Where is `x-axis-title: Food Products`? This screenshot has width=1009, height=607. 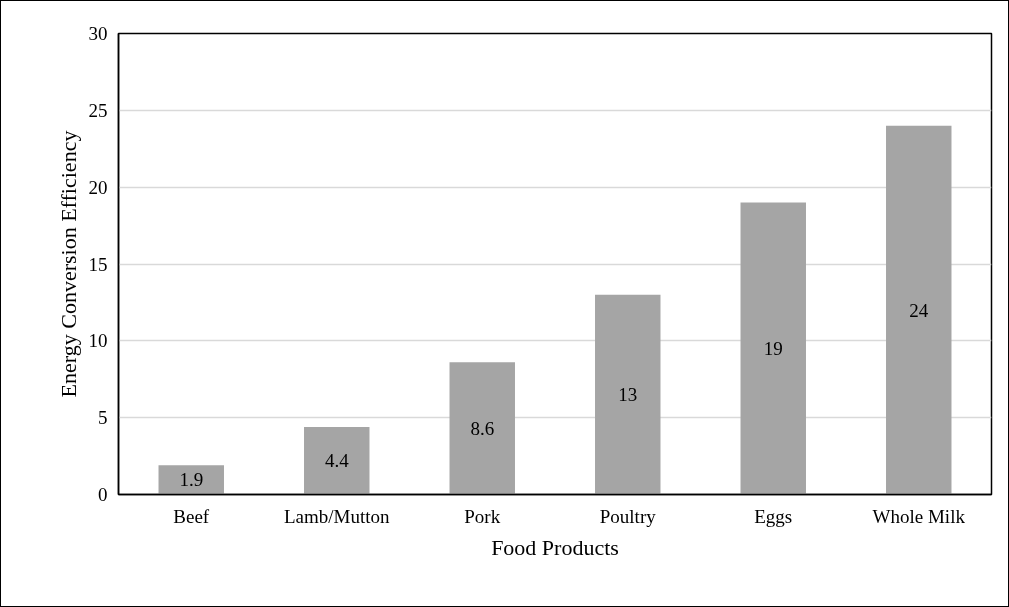 x-axis-title: Food Products is located at coordinates (555, 547).